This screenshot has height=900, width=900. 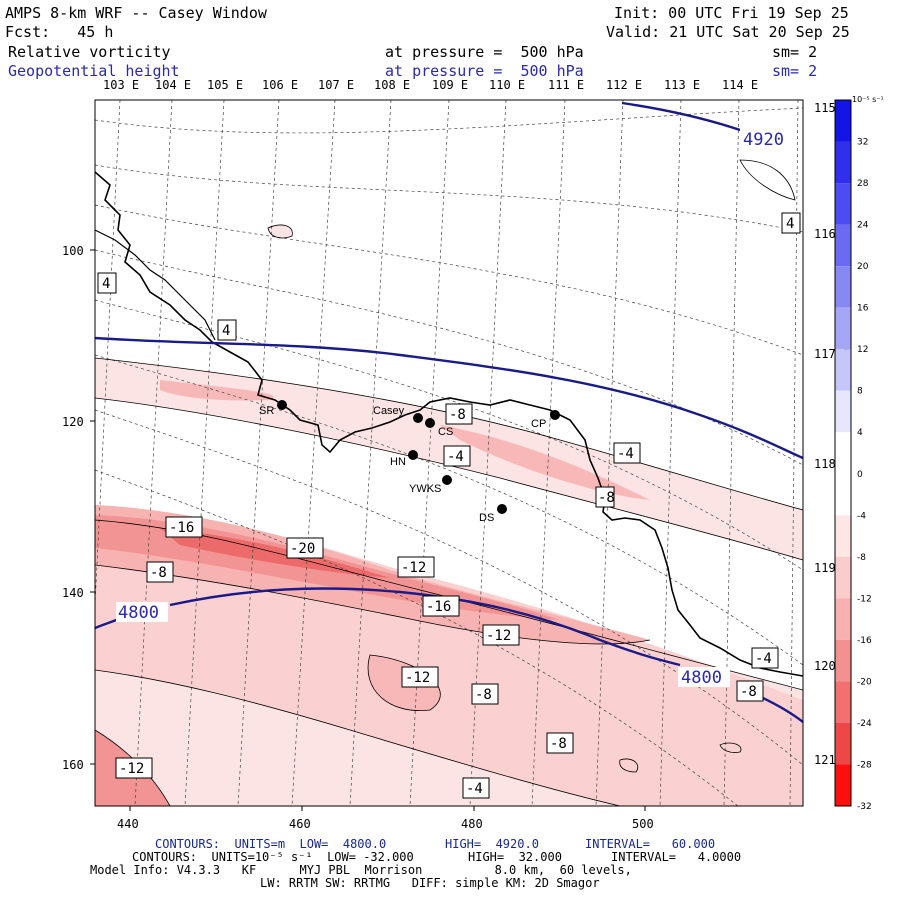 I want to click on stations, so click(x=418, y=457).